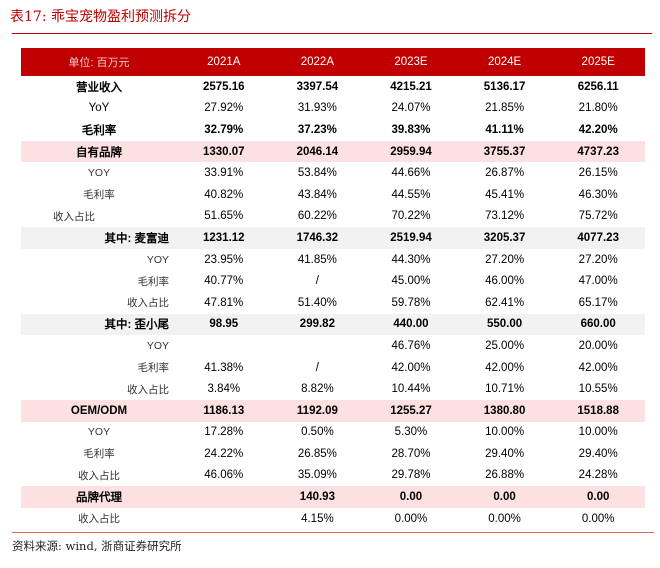 This screenshot has width=660, height=568. What do you see at coordinates (224, 432) in the screenshot?
I see `cell-value: 17.28%` at bounding box center [224, 432].